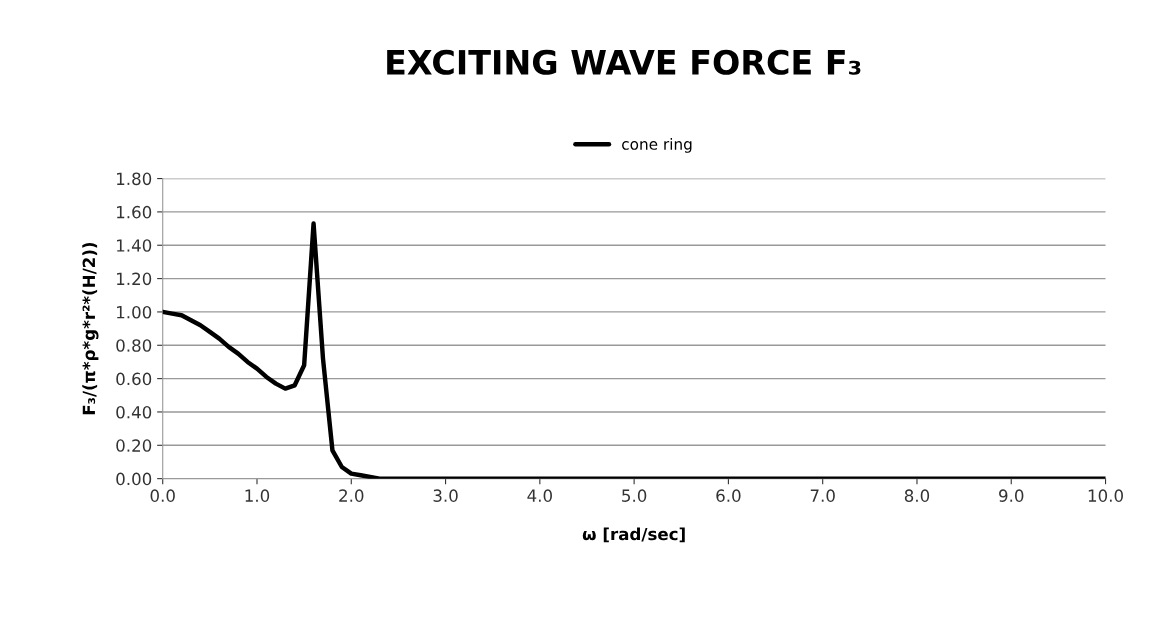  Describe the element at coordinates (134, 245) in the screenshot. I see `y-tick-label: 1.40` at that location.